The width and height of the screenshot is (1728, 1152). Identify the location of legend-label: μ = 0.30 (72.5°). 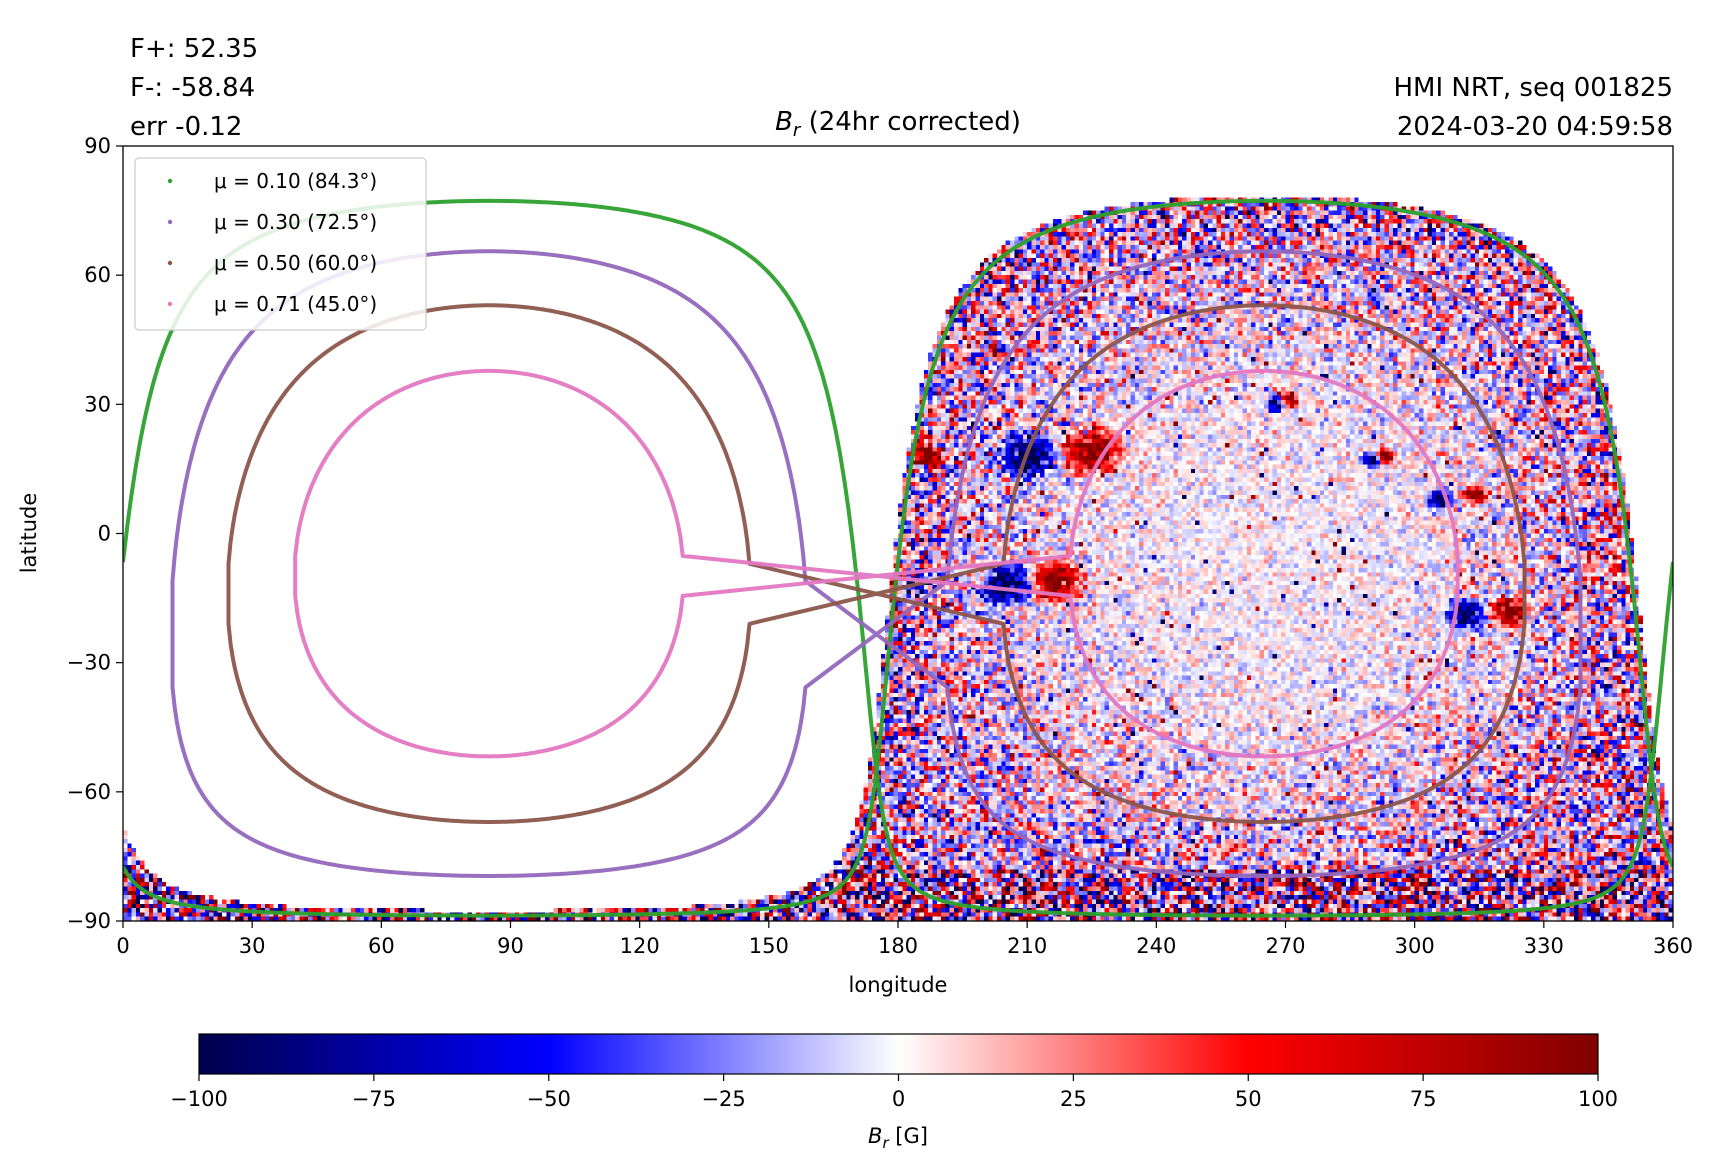
(295, 222).